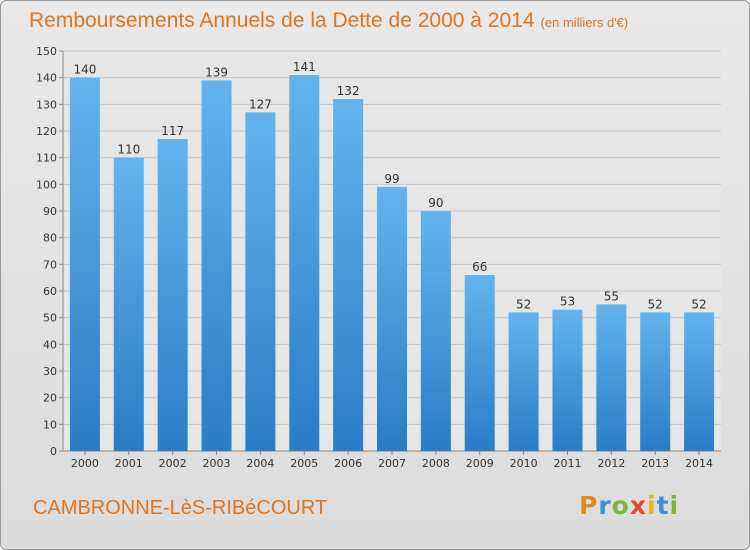  I want to click on proxiti-logo: Proxiti, so click(629, 505).